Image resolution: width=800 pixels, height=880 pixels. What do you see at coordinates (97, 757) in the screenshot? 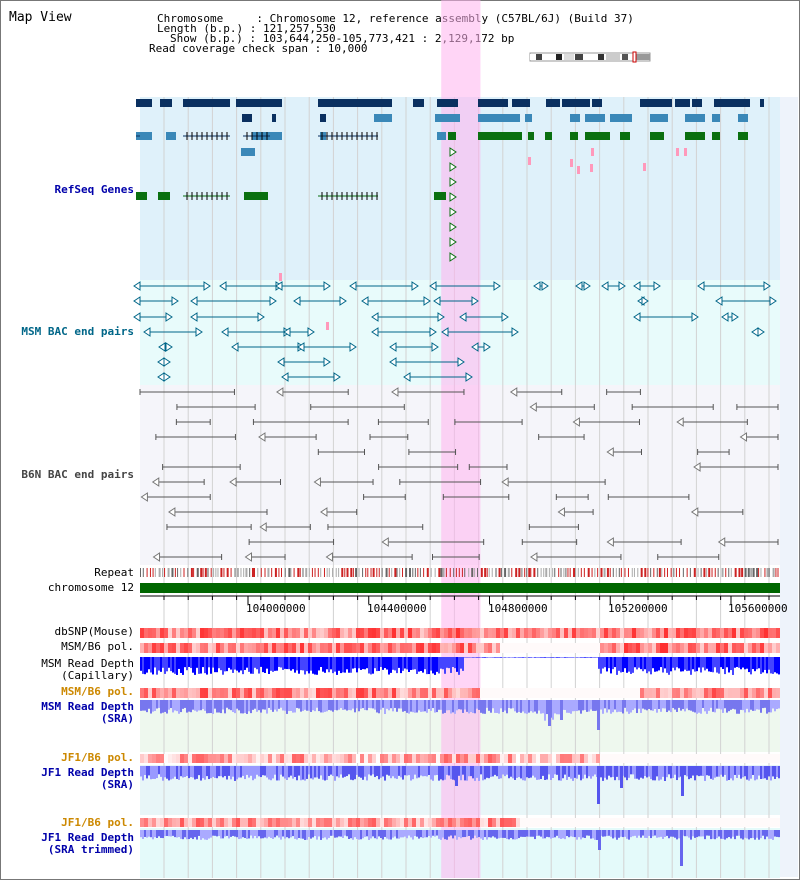
I see `jf1-b6-pol-track-label: JF1/B6 pol.` at bounding box center [97, 757].